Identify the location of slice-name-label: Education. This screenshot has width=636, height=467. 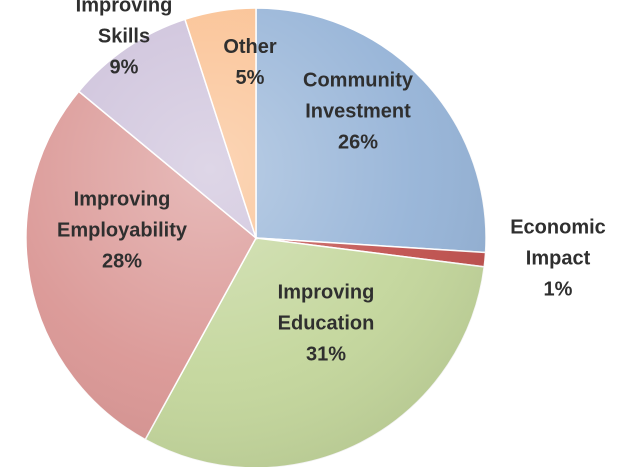
(326, 323).